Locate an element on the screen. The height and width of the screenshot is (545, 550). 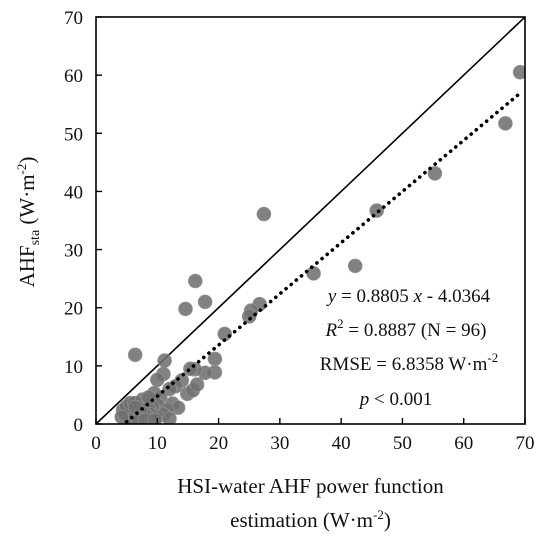
p-value-label: p < 0.001 is located at coordinates (395, 399).